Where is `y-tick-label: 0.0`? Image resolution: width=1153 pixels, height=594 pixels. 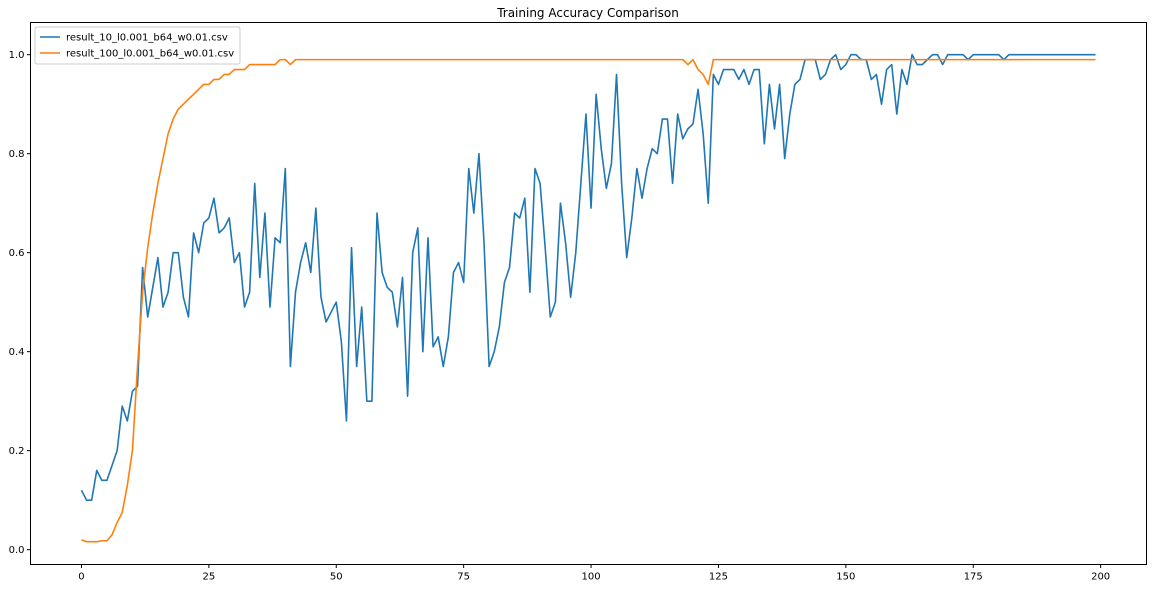
y-tick-label: 0.0 is located at coordinates (17, 550).